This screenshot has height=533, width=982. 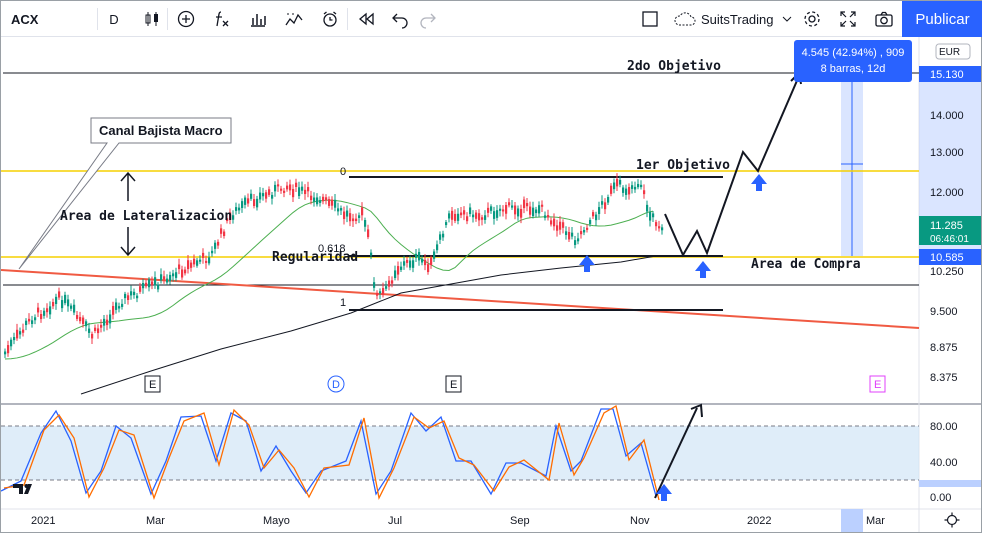 I want to click on interval-button: D, so click(x=114, y=19).